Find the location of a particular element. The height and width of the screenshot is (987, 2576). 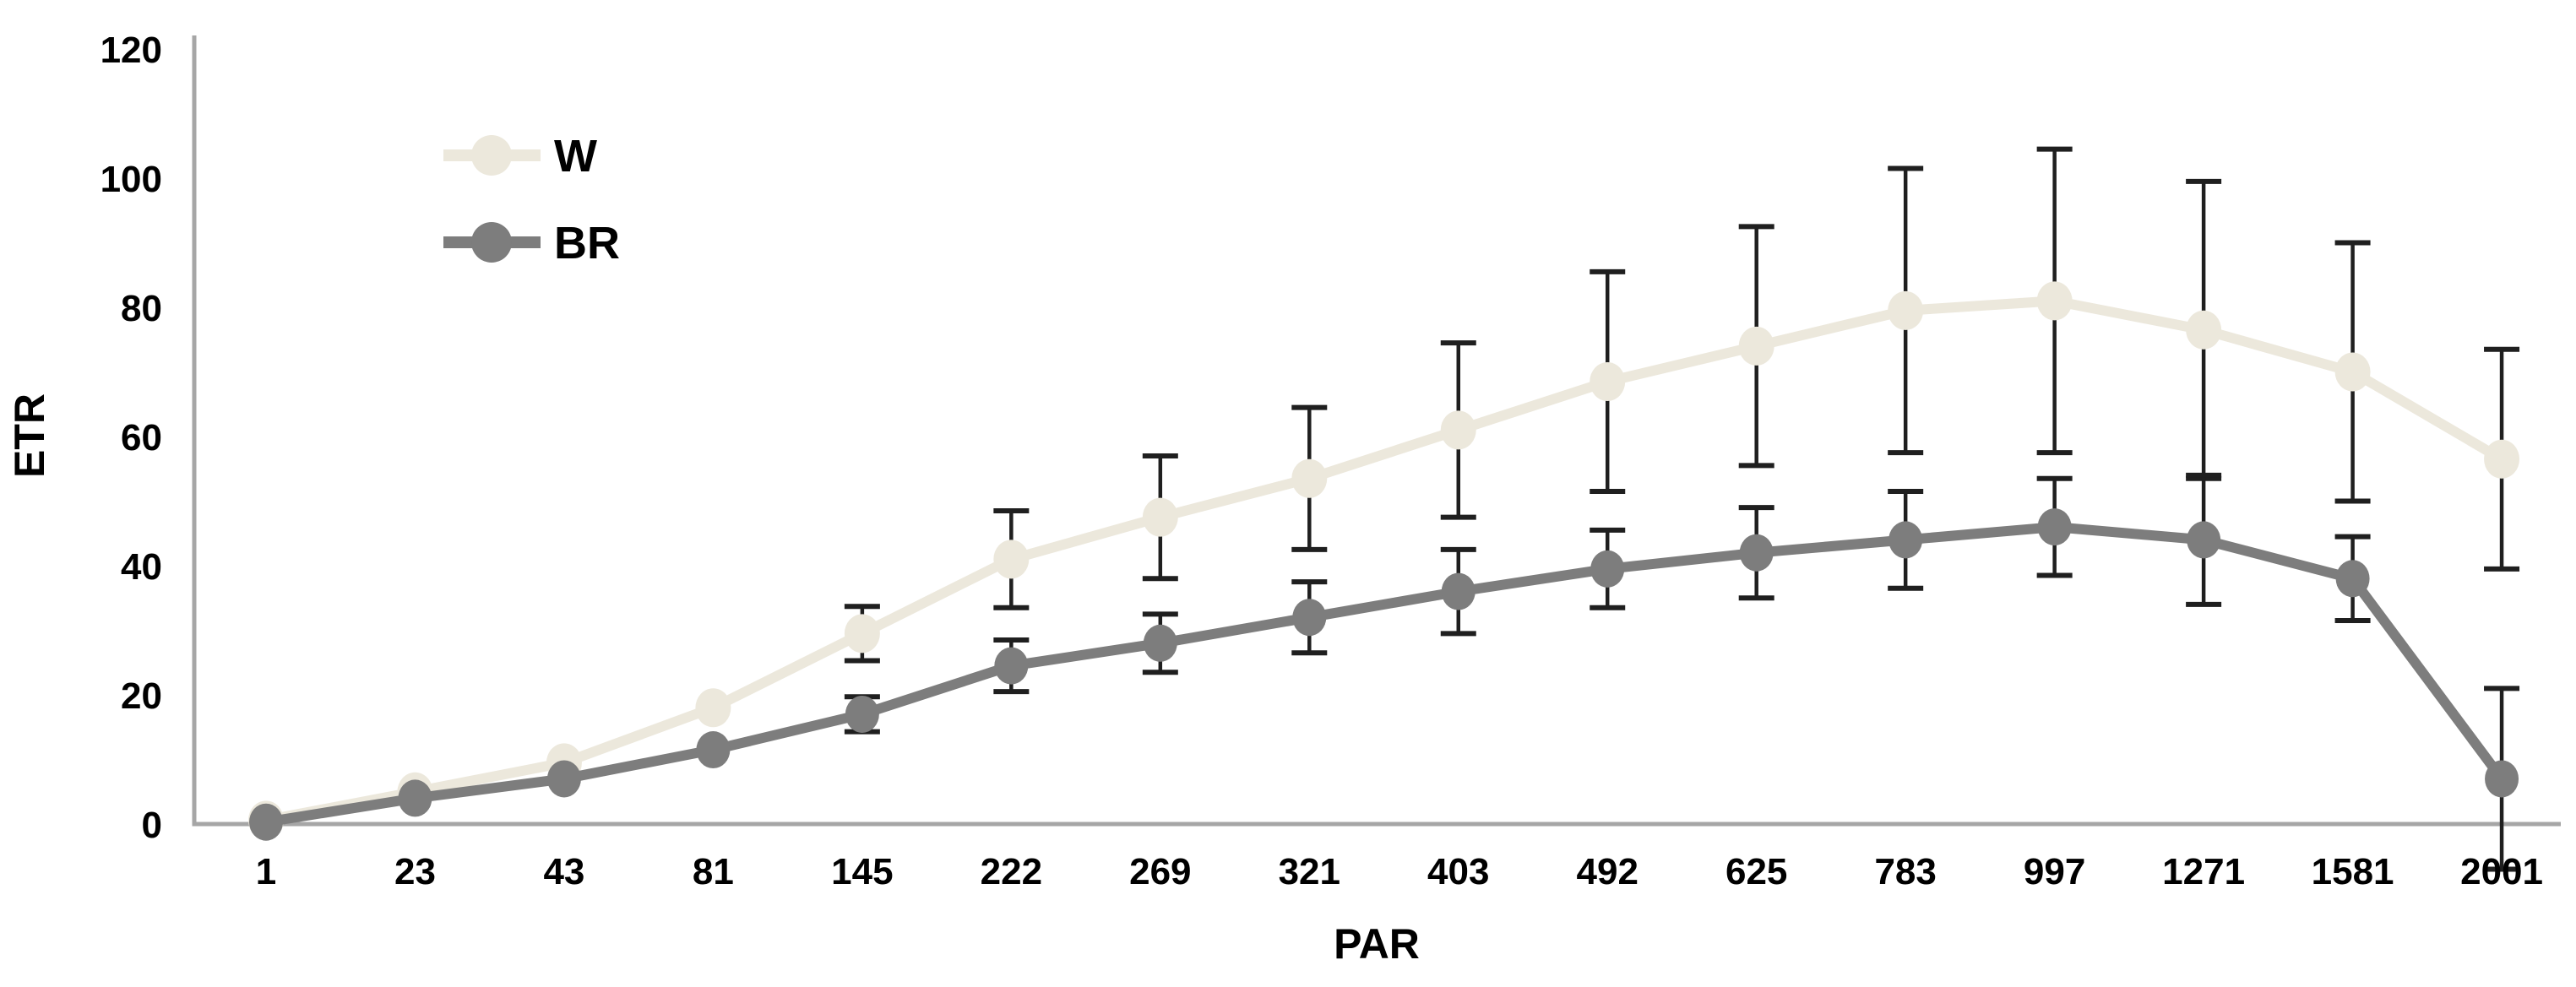

data-point-marker-BR-2001 is located at coordinates (2502, 779).